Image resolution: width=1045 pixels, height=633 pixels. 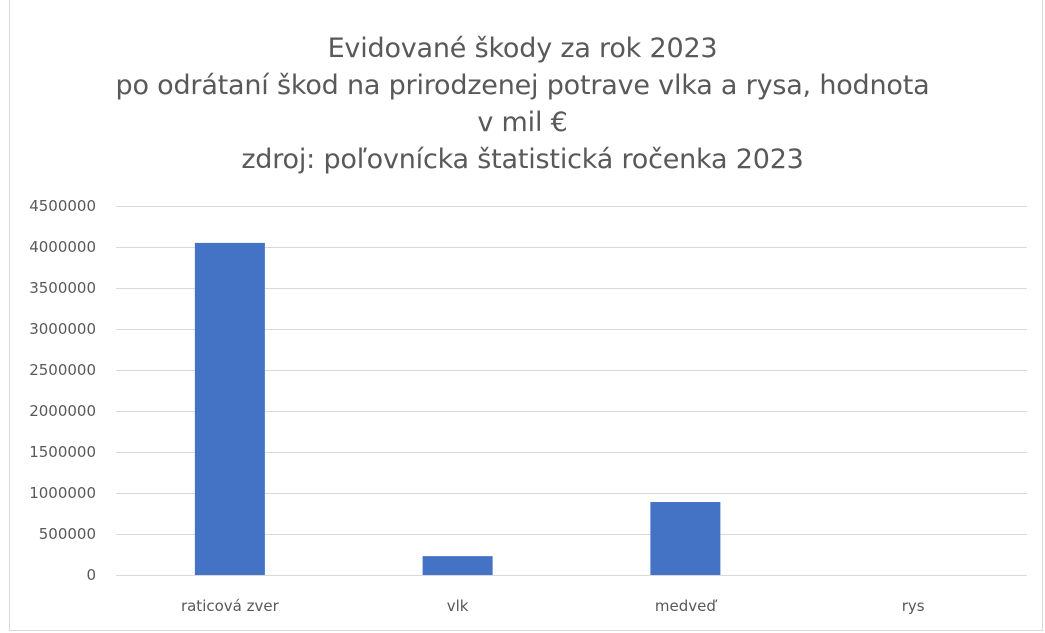 I want to click on bar-vlk, so click(x=457, y=565).